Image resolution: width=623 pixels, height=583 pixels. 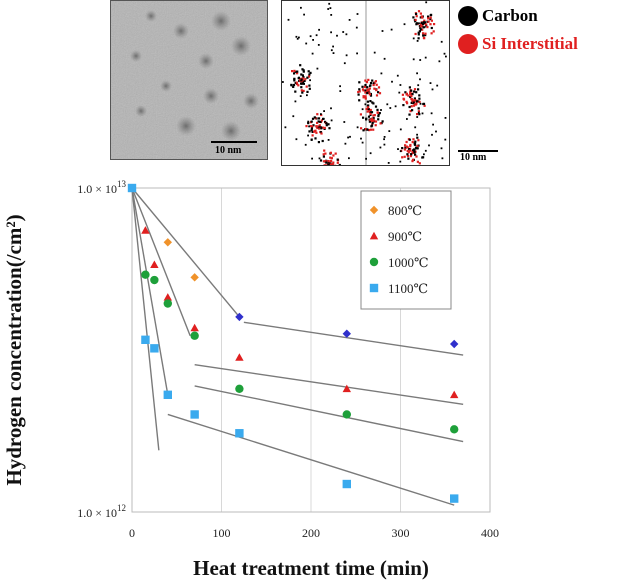 I want to click on tem-scale-bar, so click(x=234, y=142).